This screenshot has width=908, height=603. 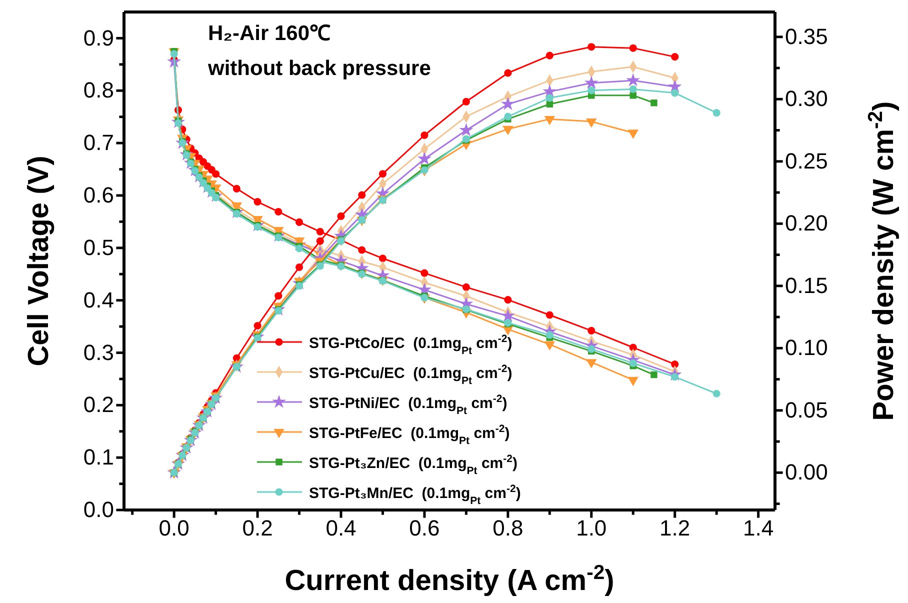 I want to click on legend-label: STG-Pt₃Zn/EC (0.1mg$_{Pt}$ cm$^{-2}$), so click(x=413, y=465).